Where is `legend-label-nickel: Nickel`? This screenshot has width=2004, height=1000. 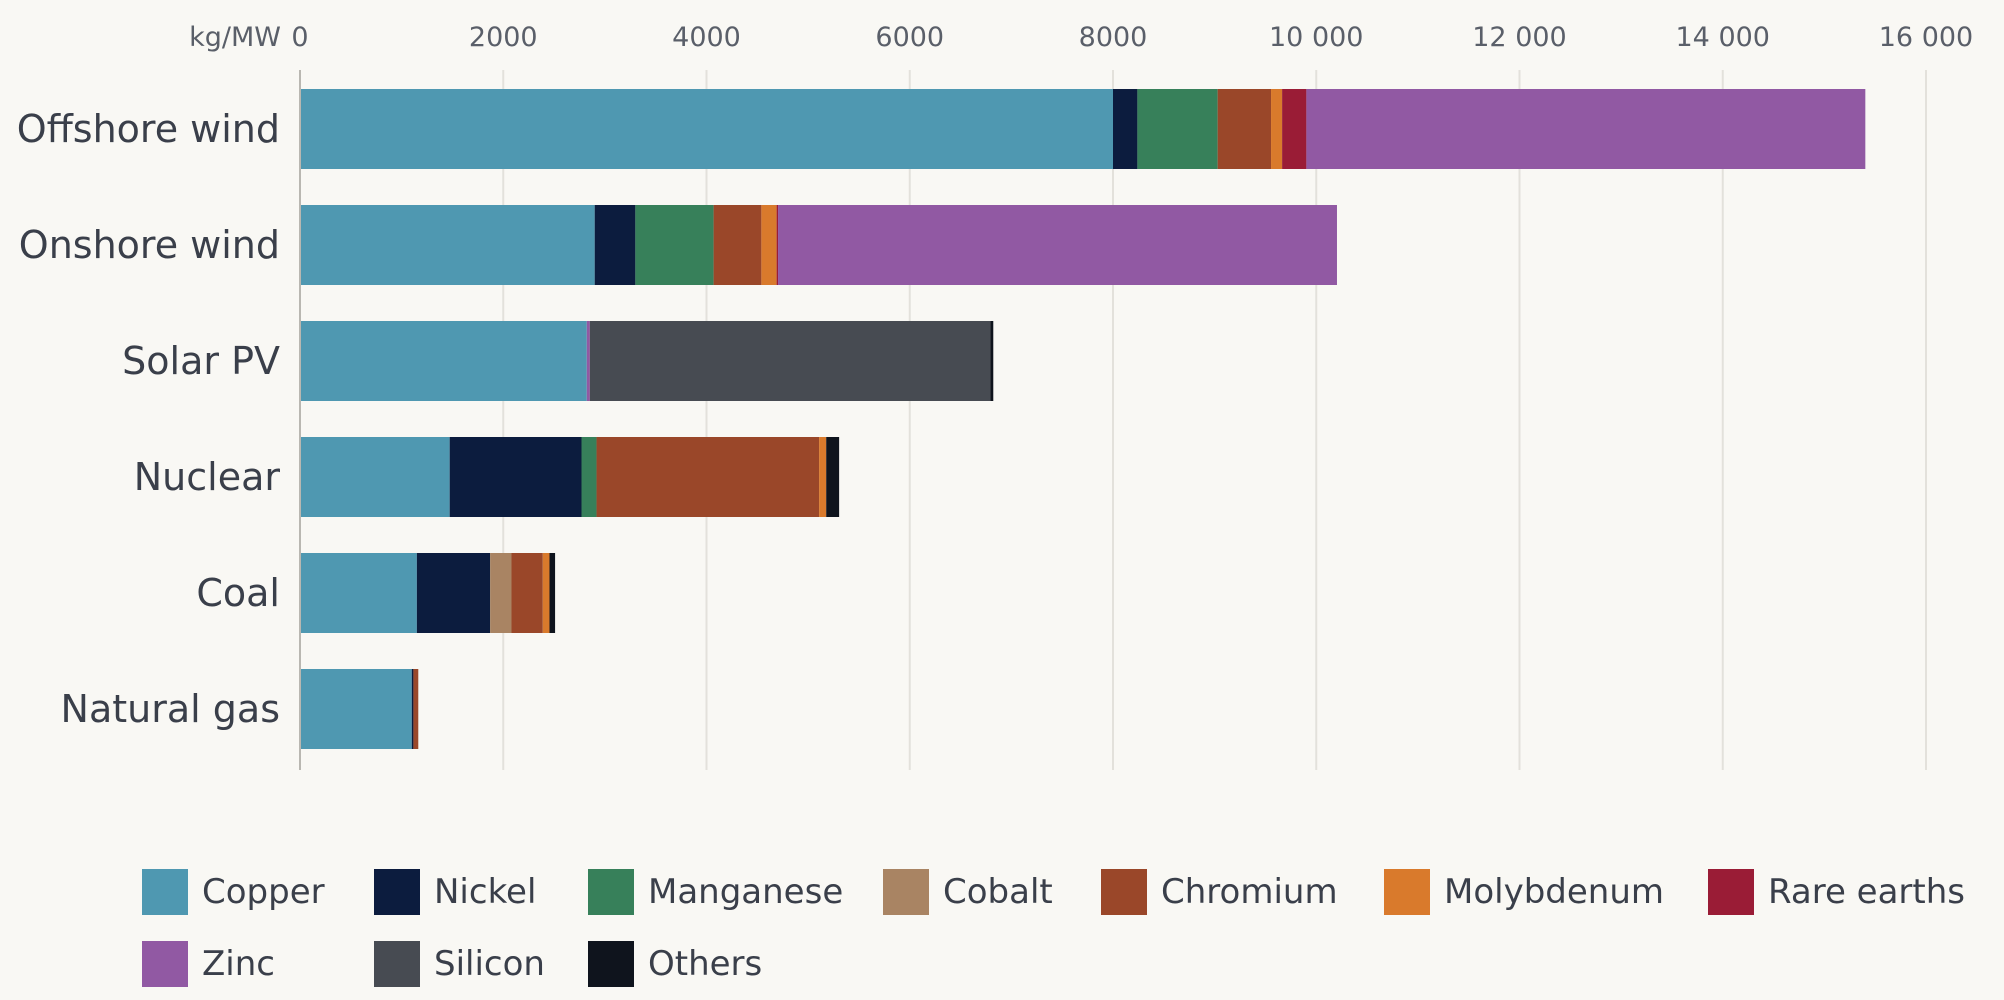 legend-label-nickel: Nickel is located at coordinates (485, 892).